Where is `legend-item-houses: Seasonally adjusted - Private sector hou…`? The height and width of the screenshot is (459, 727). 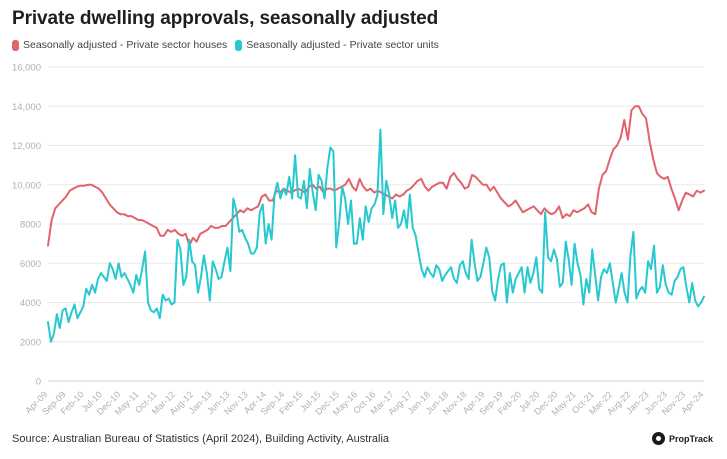
legend-item-houses: Seasonally adjusted - Private sector hou… is located at coordinates (119, 45).